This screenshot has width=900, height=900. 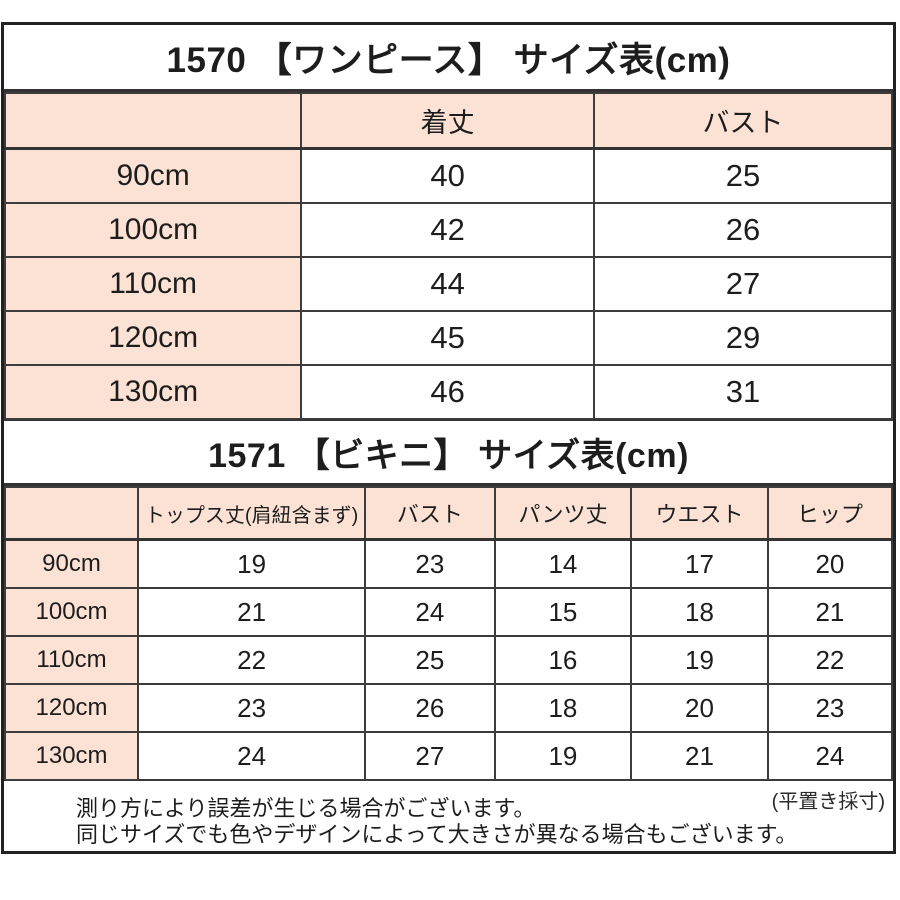 I want to click on value-cell: 17, so click(x=699, y=563).